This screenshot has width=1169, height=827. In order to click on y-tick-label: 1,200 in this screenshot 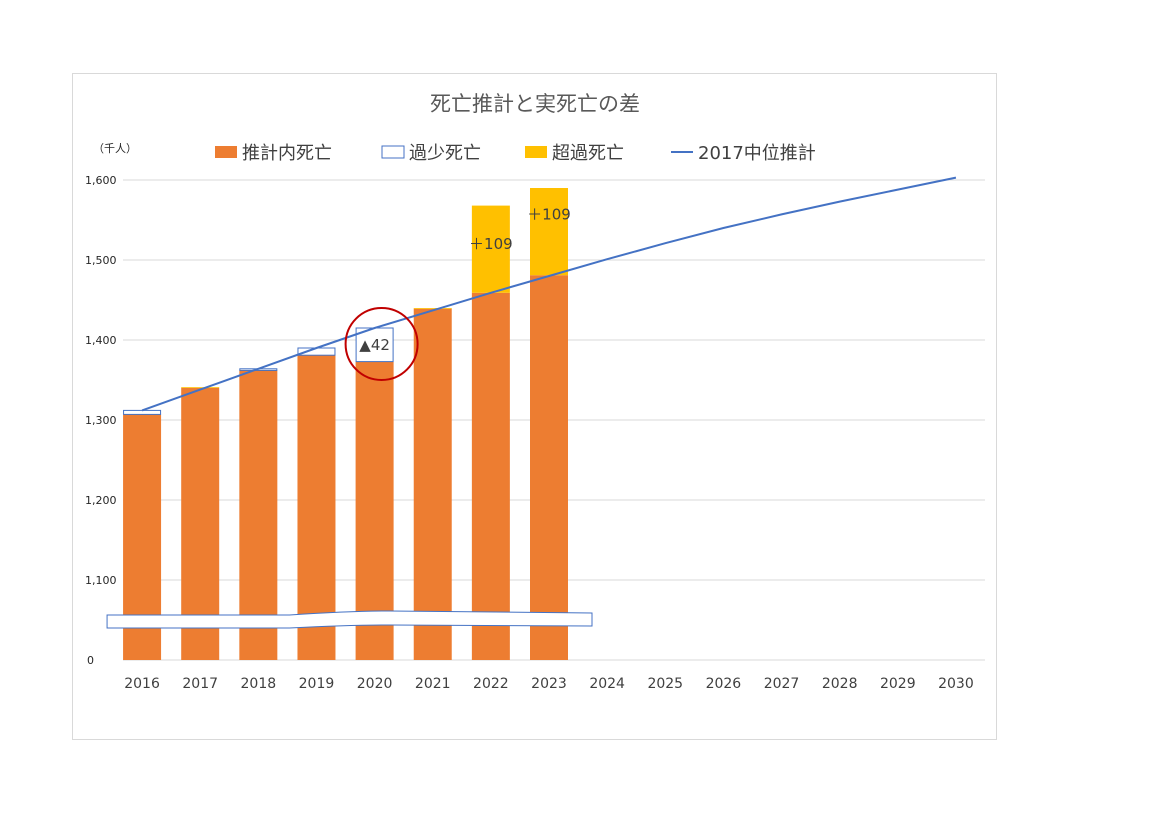, I will do `click(101, 500)`.